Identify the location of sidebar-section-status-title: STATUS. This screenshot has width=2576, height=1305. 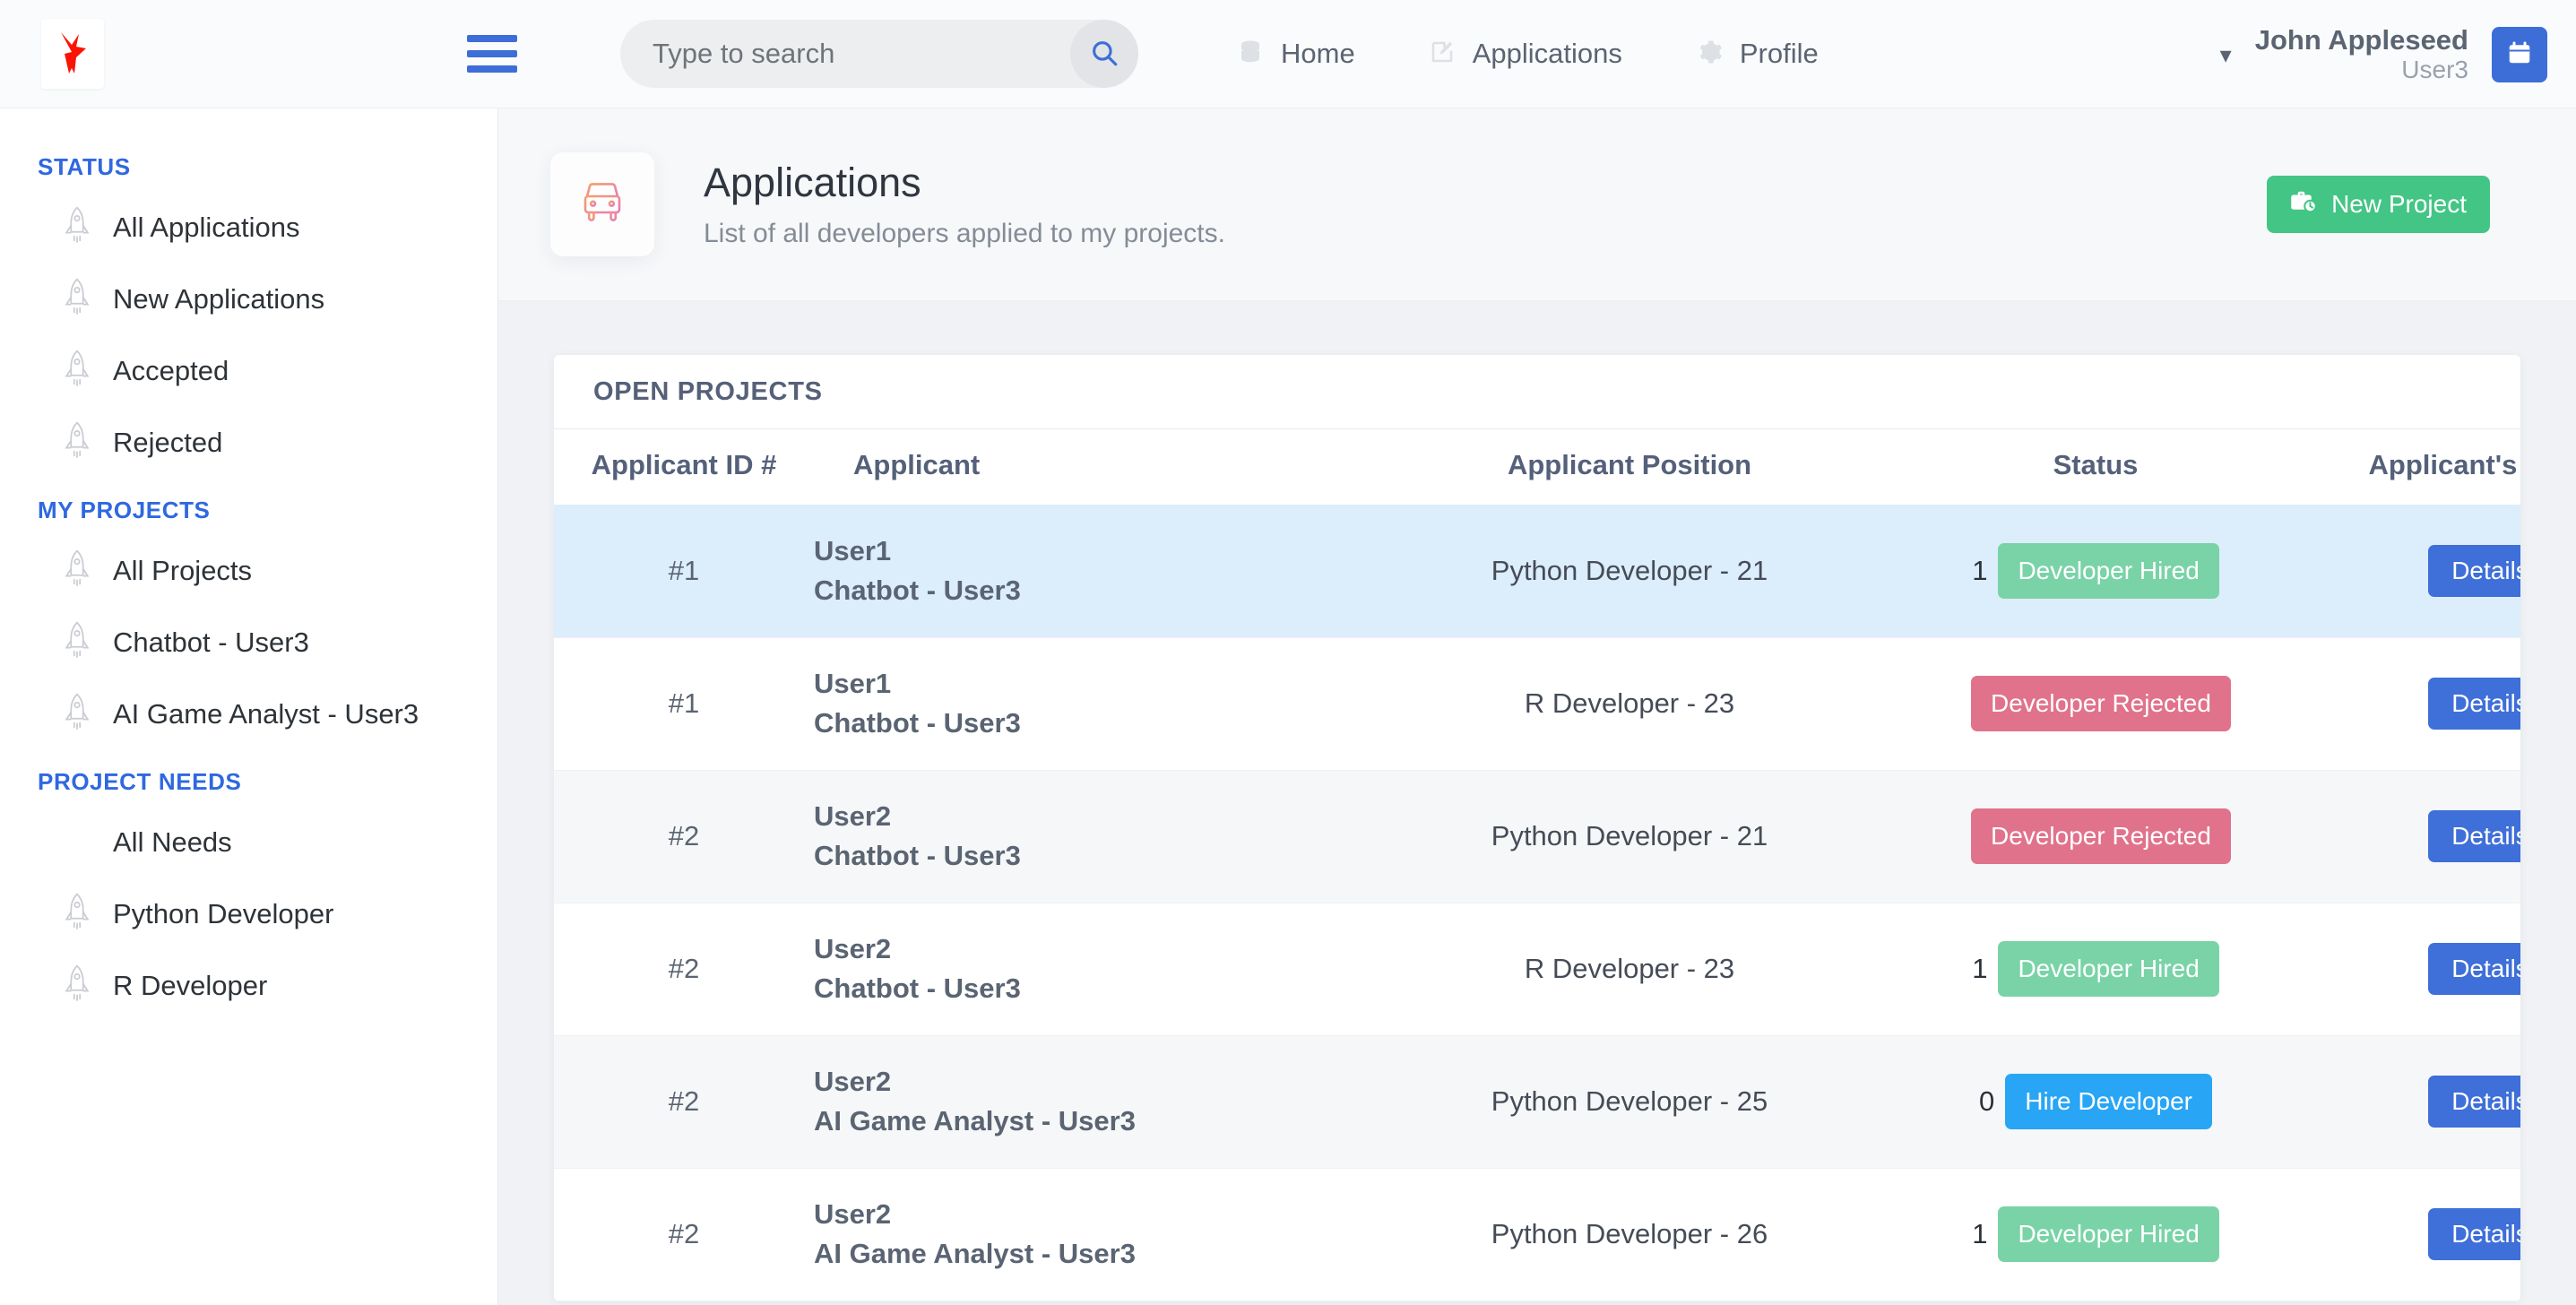
(84, 166).